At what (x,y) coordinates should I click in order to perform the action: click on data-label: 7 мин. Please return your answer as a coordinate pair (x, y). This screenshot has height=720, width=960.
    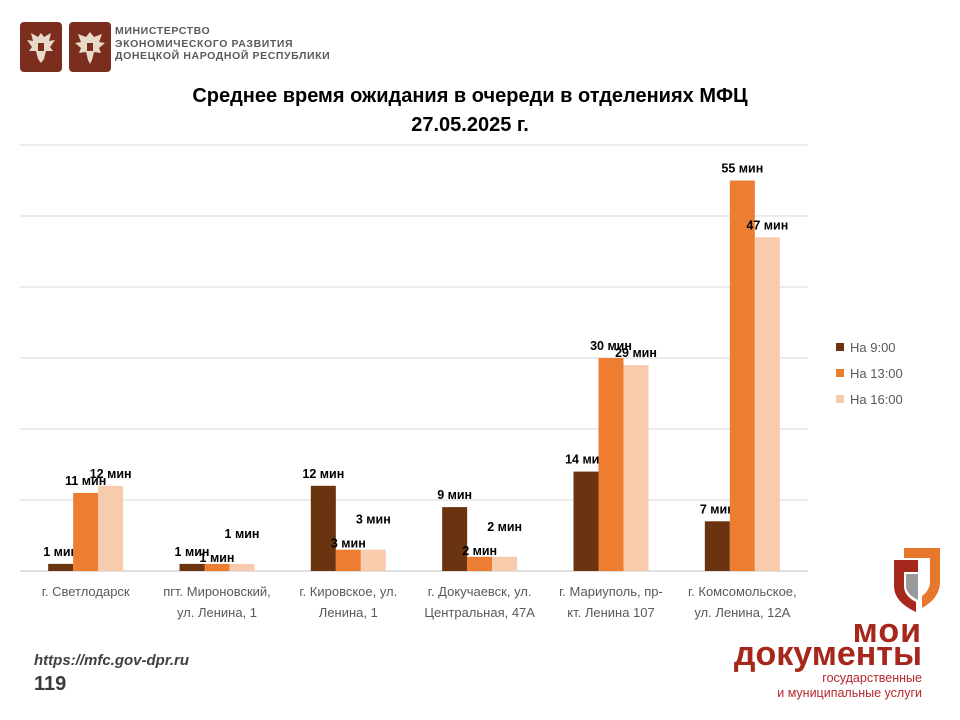
    Looking at the image, I should click on (717, 509).